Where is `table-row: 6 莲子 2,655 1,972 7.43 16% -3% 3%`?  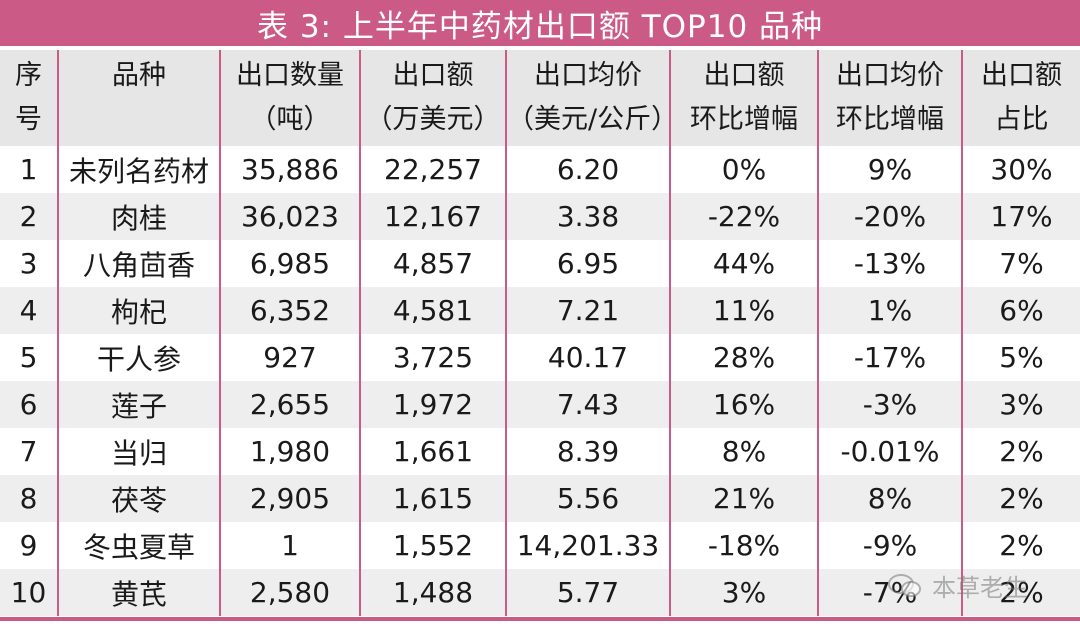
table-row: 6 莲子 2,655 1,972 7.43 16% -3% 3% is located at coordinates (540, 404).